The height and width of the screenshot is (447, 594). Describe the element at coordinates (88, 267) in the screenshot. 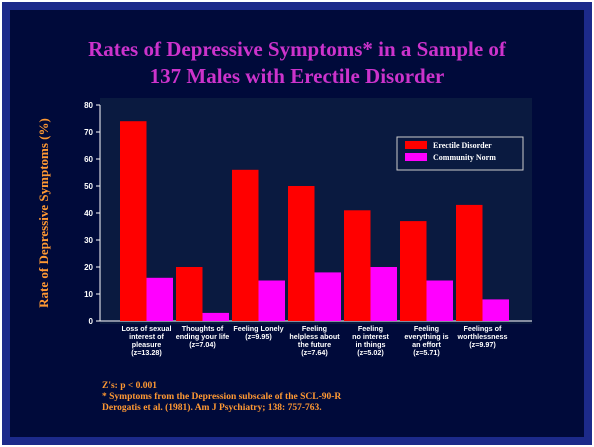

I see `y-tick-label: 20` at that location.